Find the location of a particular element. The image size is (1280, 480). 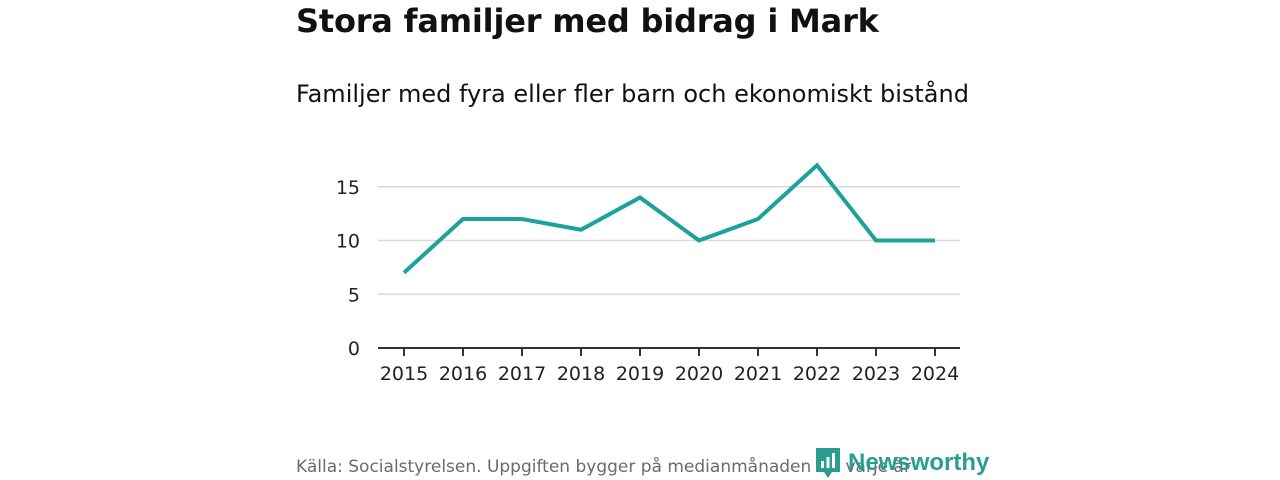

brand-logo: Newsworthy is located at coordinates (901, 463).